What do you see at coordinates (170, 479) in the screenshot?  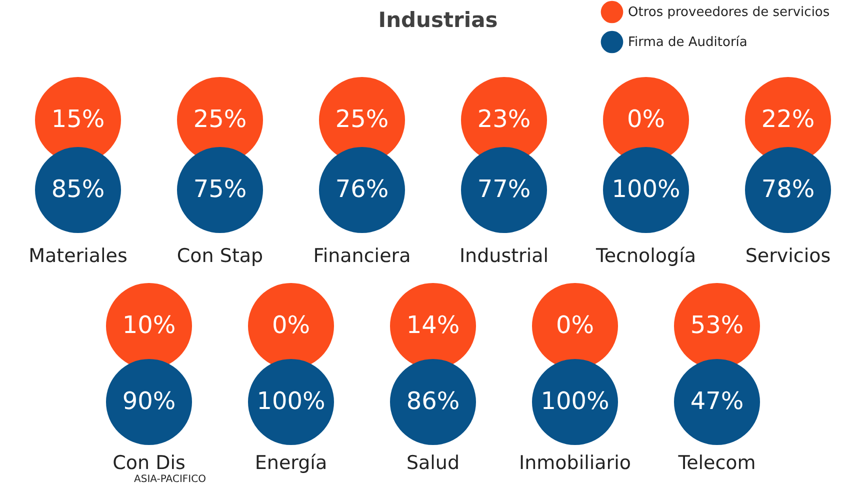 I see `text: ASIA-PACIFICO` at bounding box center [170, 479].